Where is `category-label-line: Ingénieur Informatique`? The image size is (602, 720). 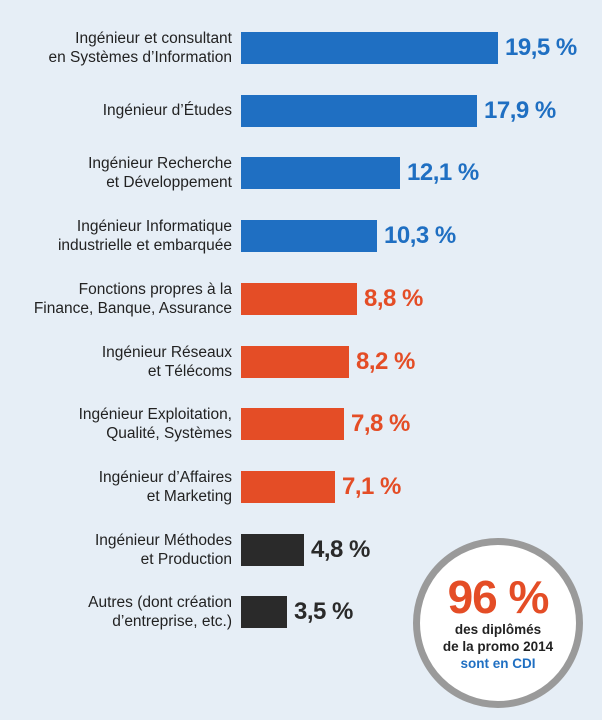
category-label-line: Ingénieur Informatique is located at coordinates (154, 227).